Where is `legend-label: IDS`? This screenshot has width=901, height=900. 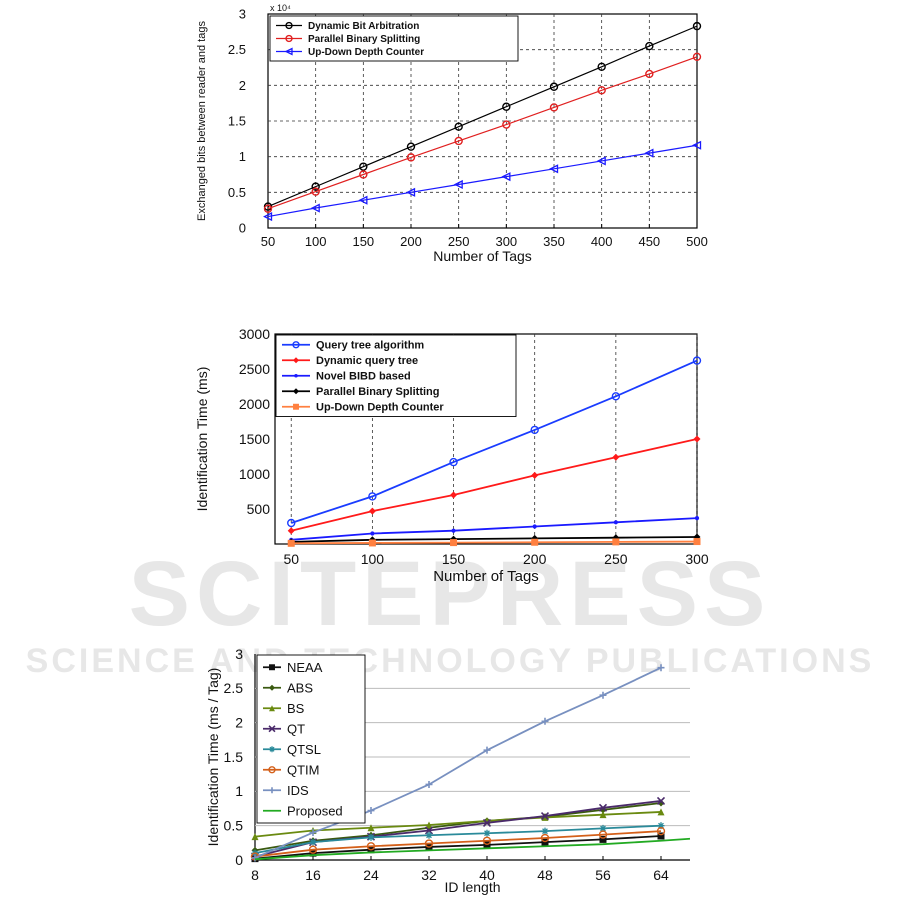
legend-label: IDS is located at coordinates (298, 790).